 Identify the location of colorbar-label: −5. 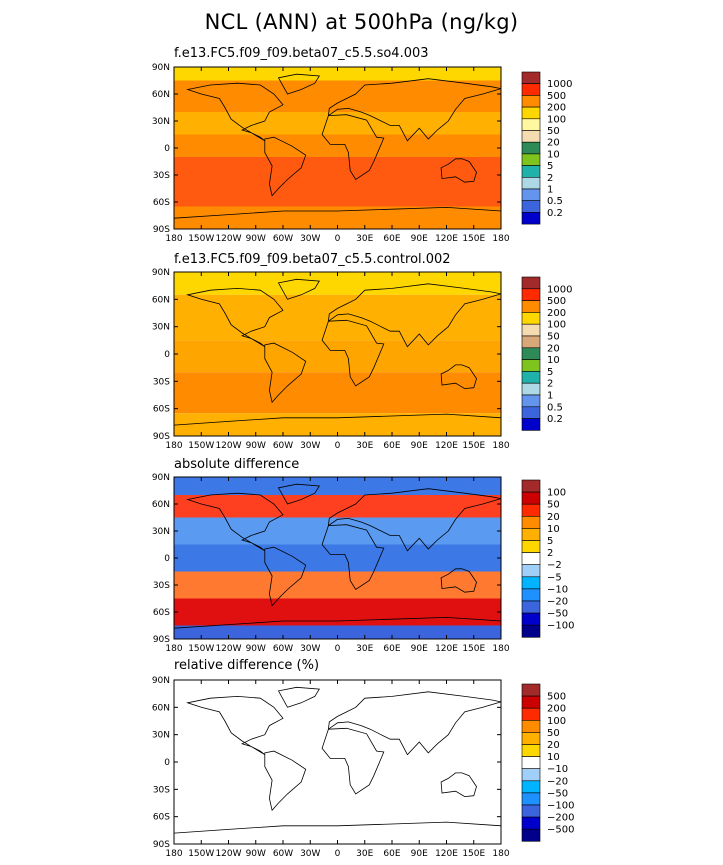
(554, 577).